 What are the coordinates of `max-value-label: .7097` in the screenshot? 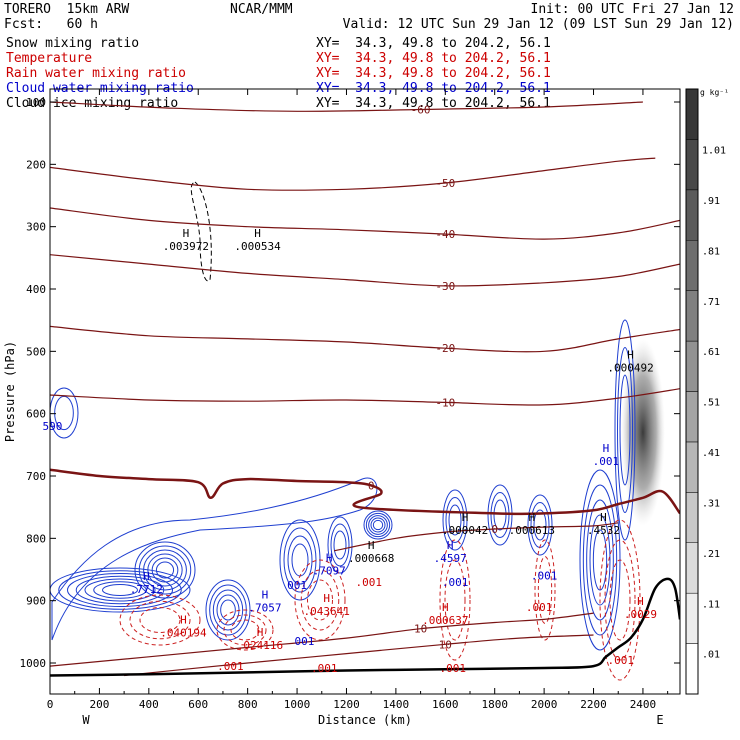 It's located at (329, 570).